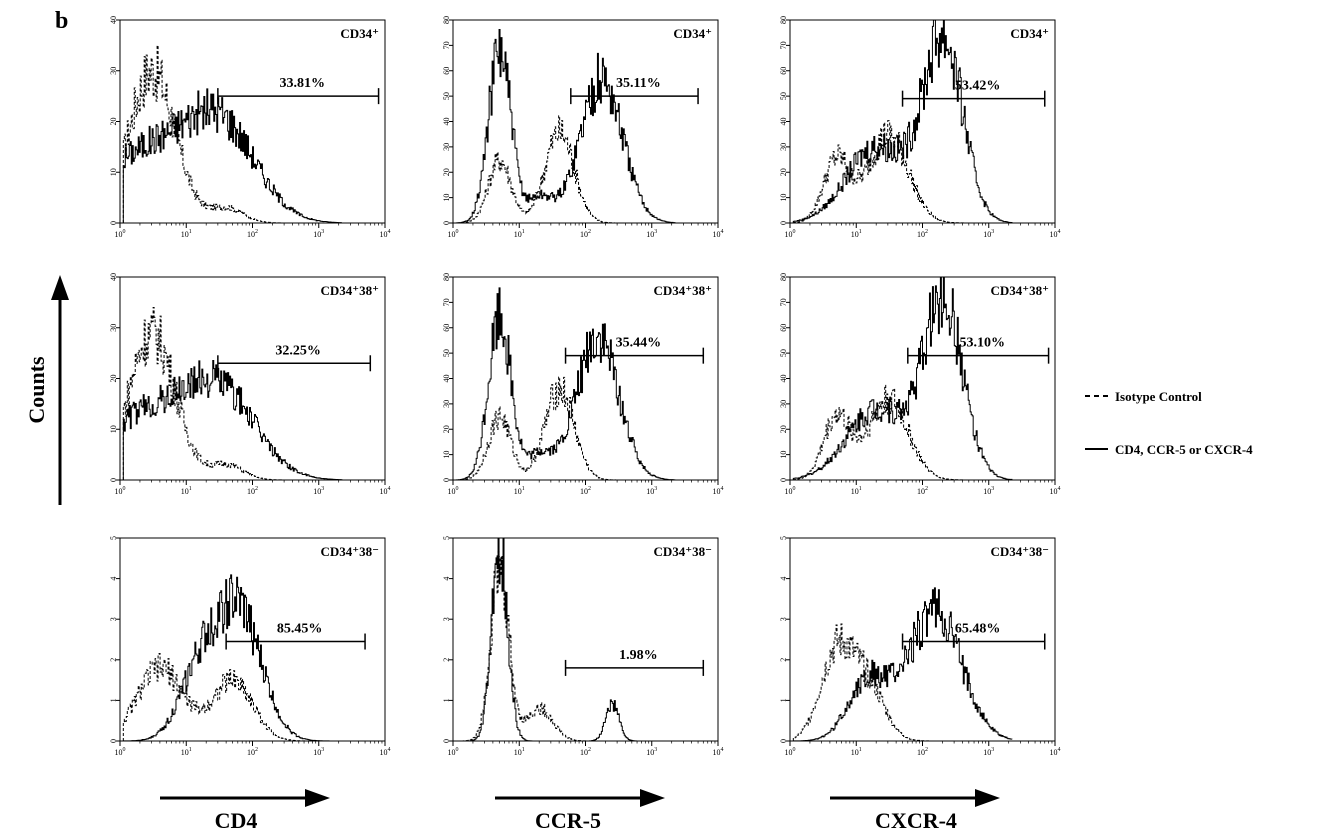 The height and width of the screenshot is (833, 1330). Describe the element at coordinates (446, 353) in the screenshot. I see `y-tick-label: 50` at that location.